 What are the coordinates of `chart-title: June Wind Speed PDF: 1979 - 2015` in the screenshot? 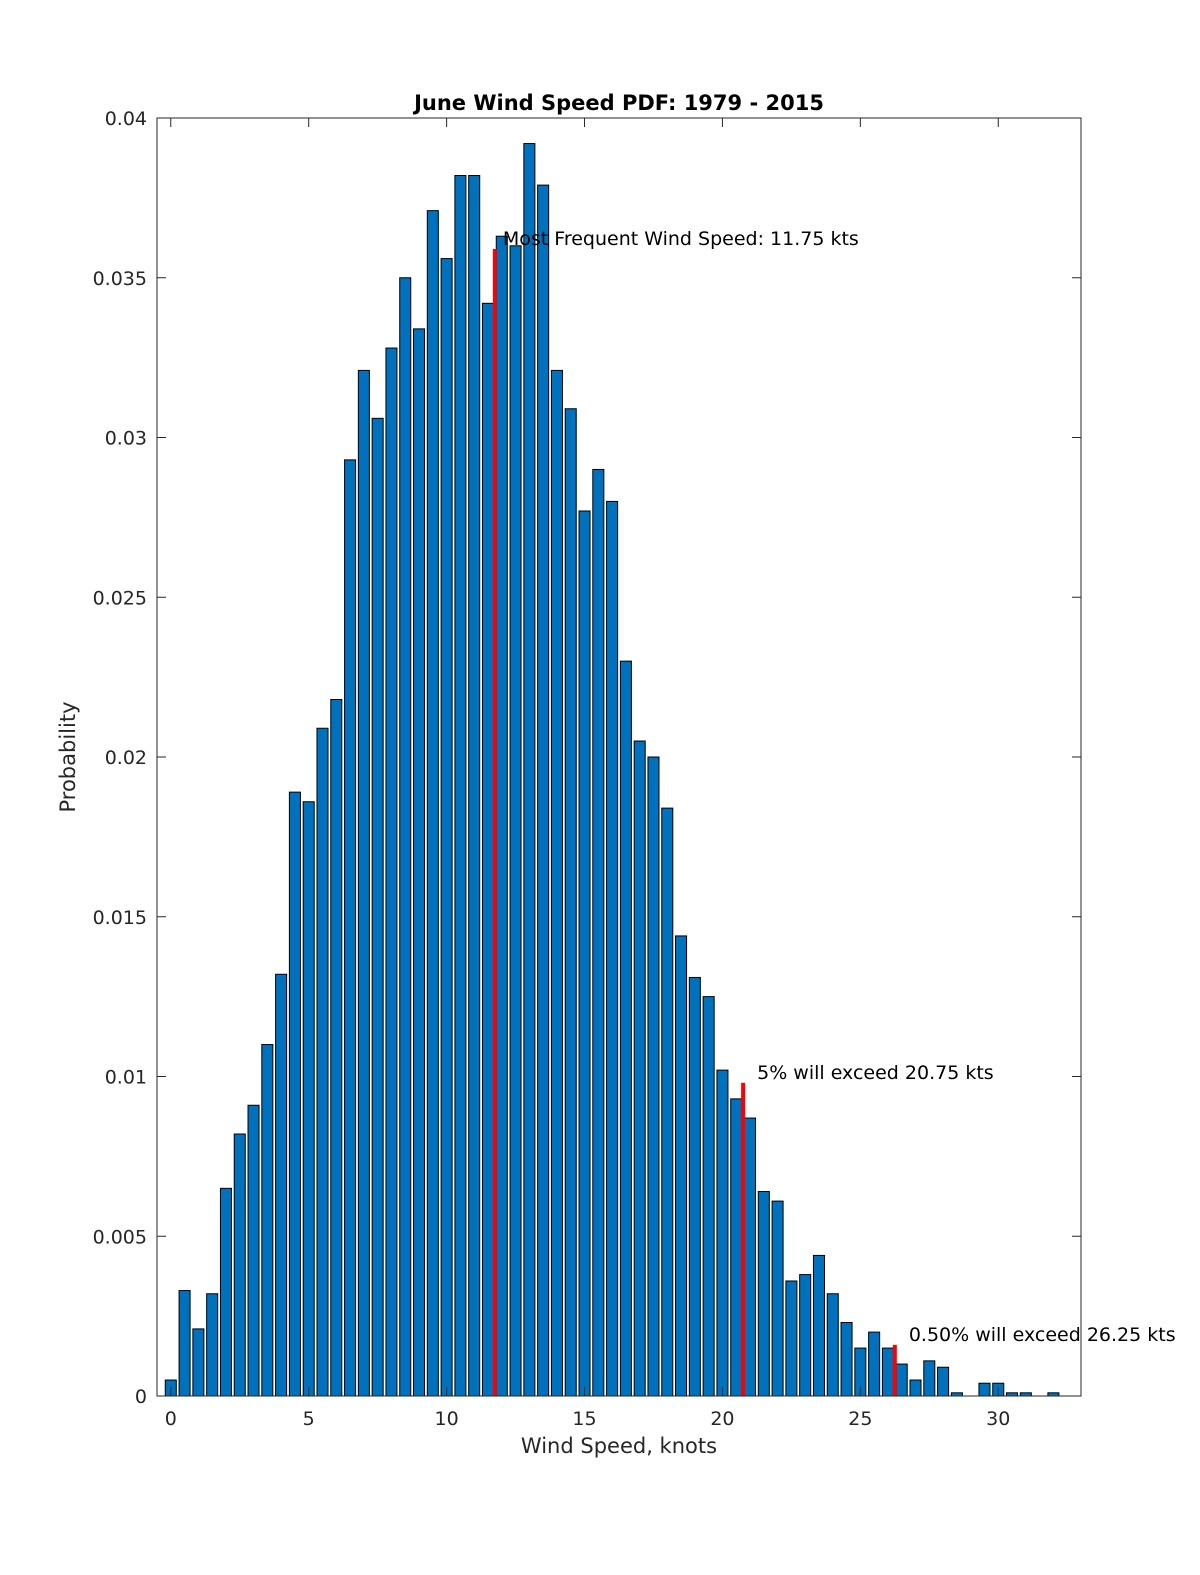 It's located at (618, 103).